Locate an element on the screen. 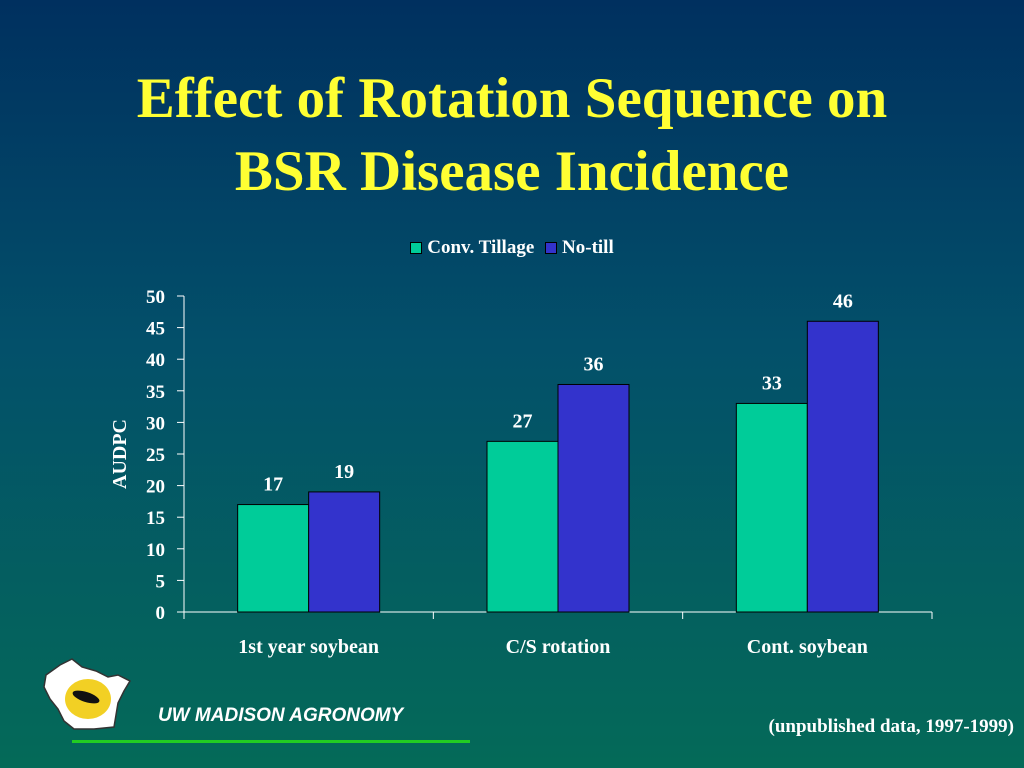 This screenshot has width=1024, height=768. y-tick-label: 45 is located at coordinates (155, 329).